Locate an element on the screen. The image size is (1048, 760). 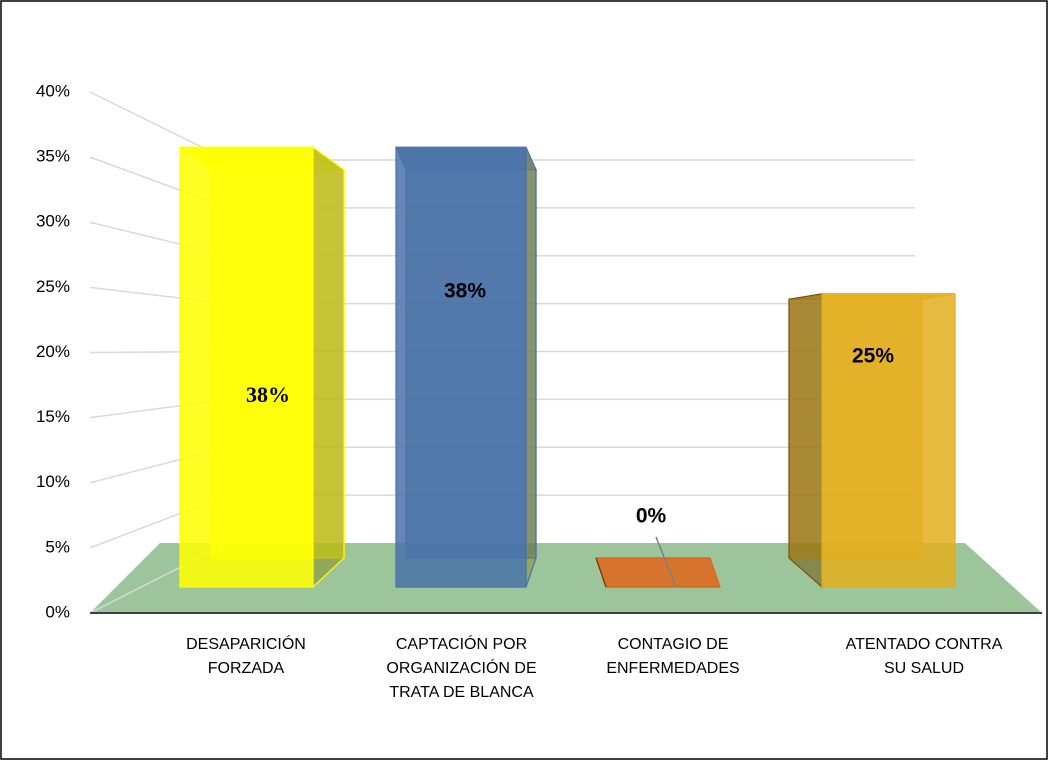
x-tick-label: ATENTADO CONTRA SU SALUD is located at coordinates (924, 656).